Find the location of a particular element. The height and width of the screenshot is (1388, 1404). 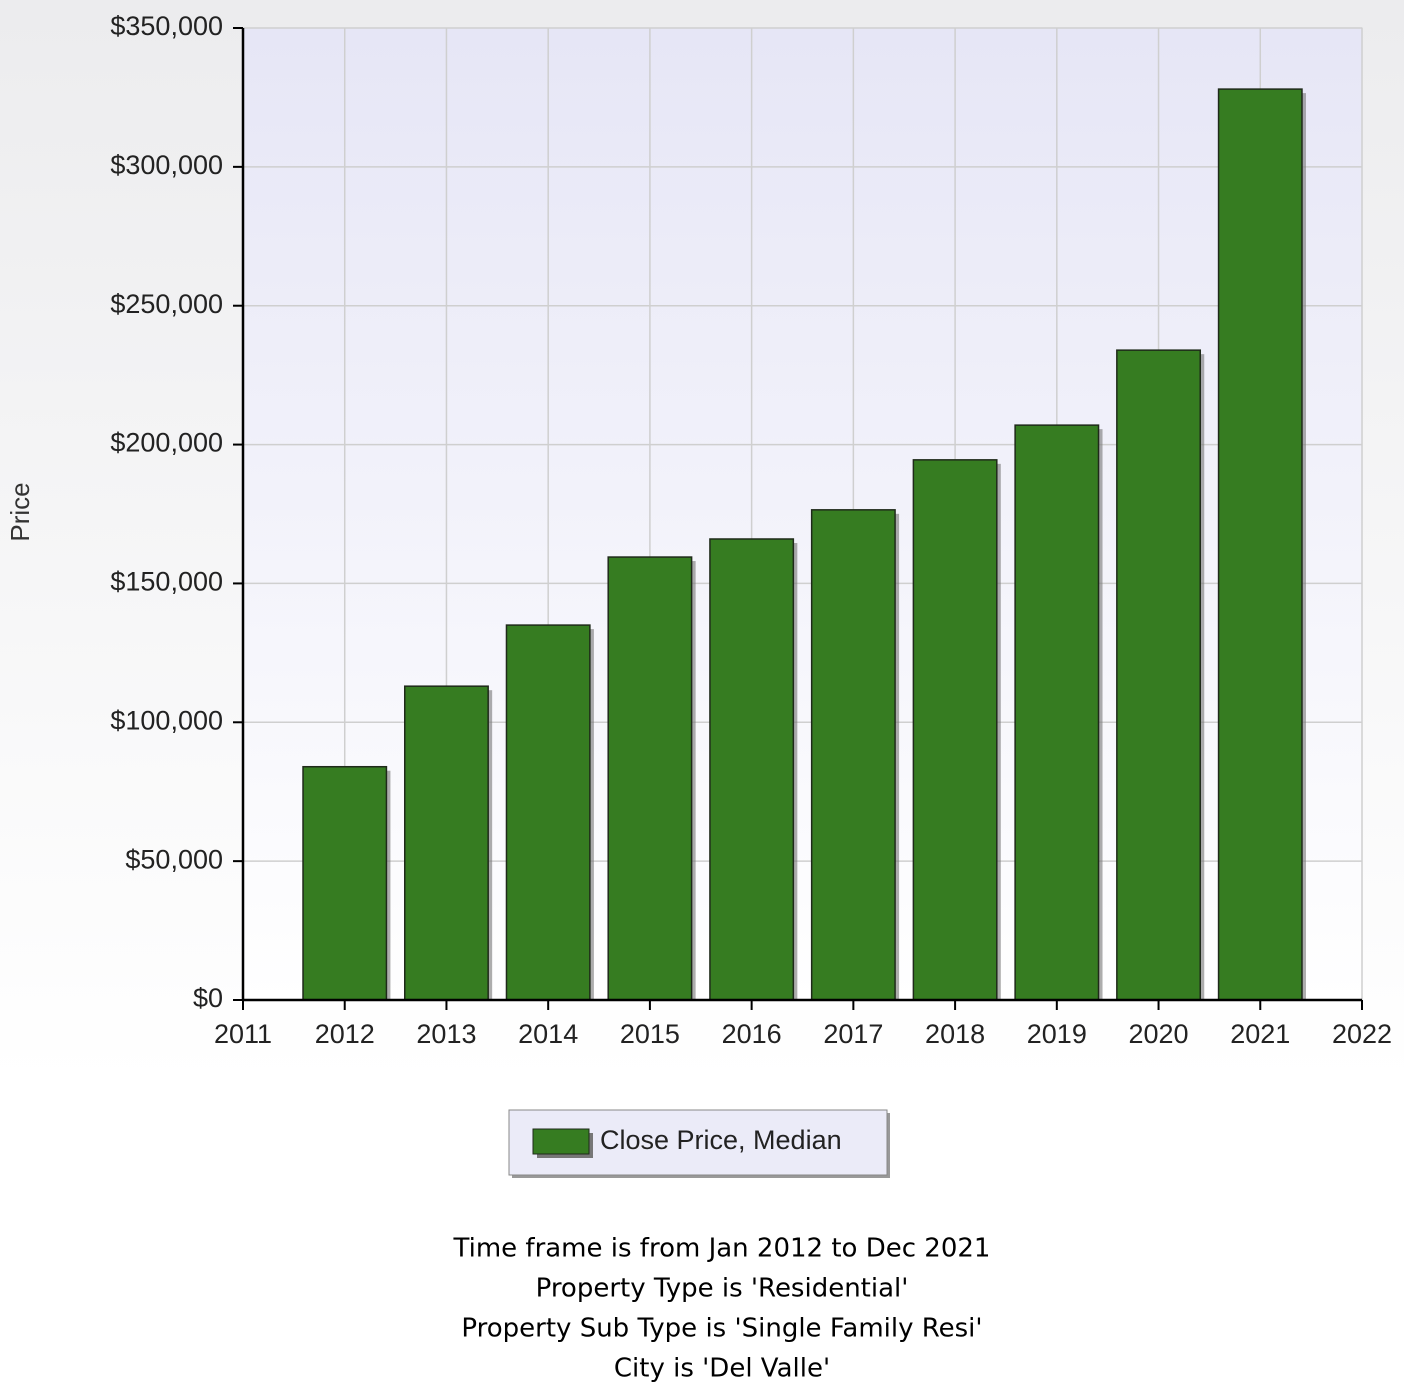

legend-box is located at coordinates (698, 1142).